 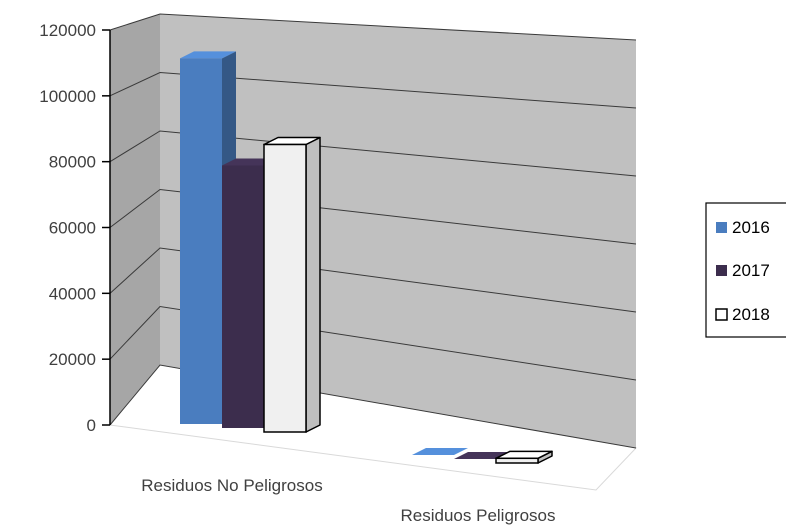 I want to click on legend-label-2016: 2016, so click(x=751, y=227).